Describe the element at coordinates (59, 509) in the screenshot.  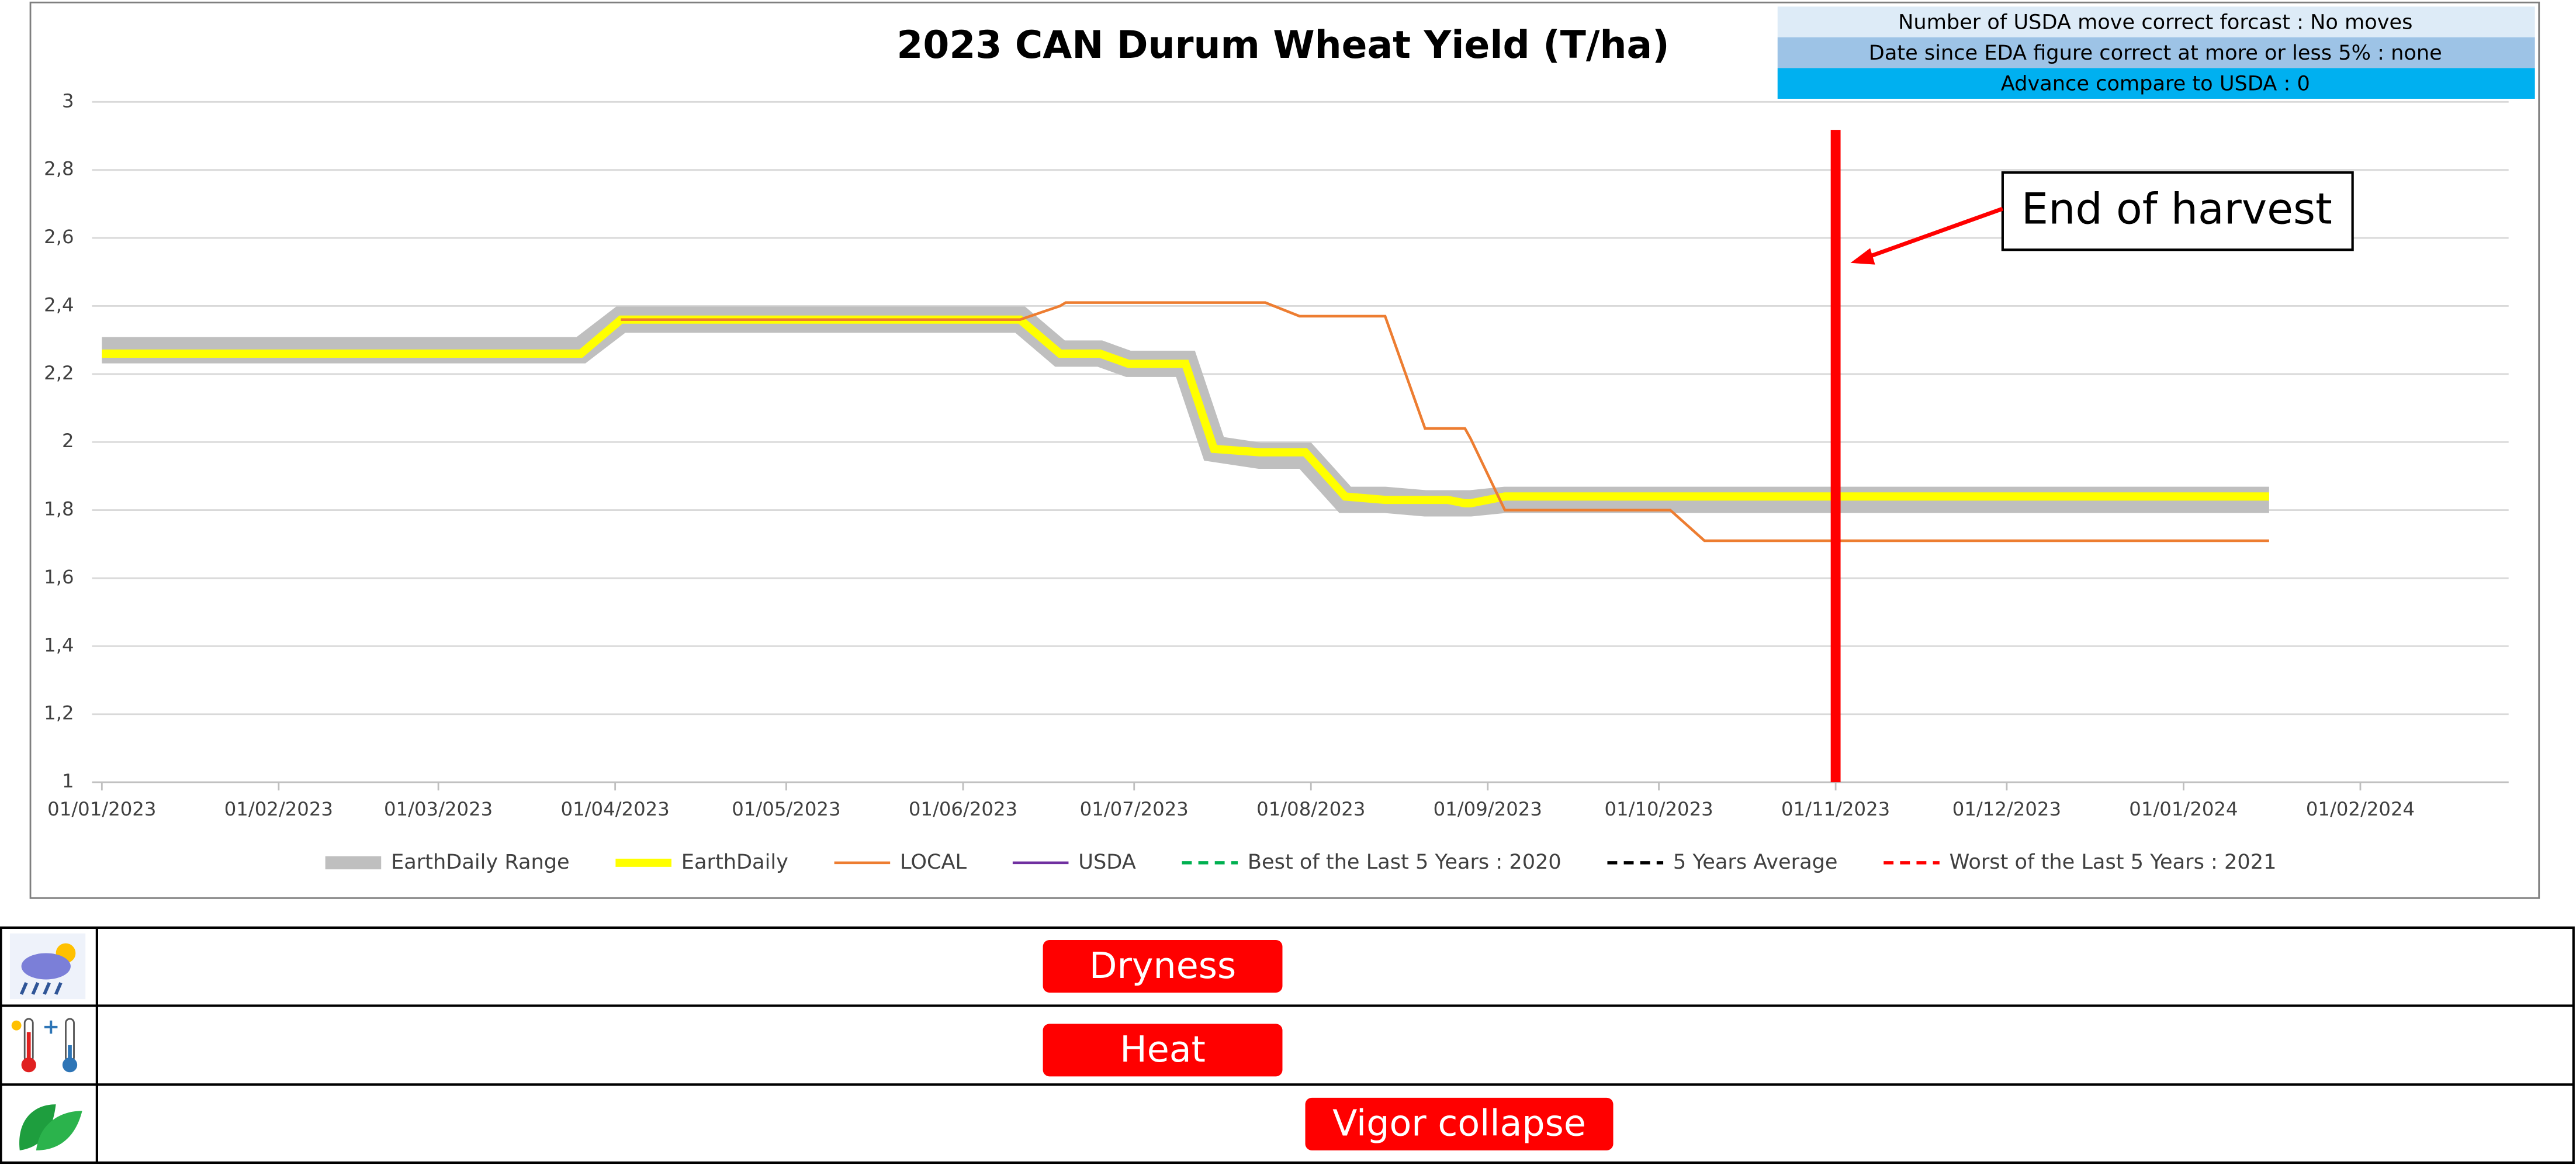
I see `y-tick-label: 1,8` at that location.